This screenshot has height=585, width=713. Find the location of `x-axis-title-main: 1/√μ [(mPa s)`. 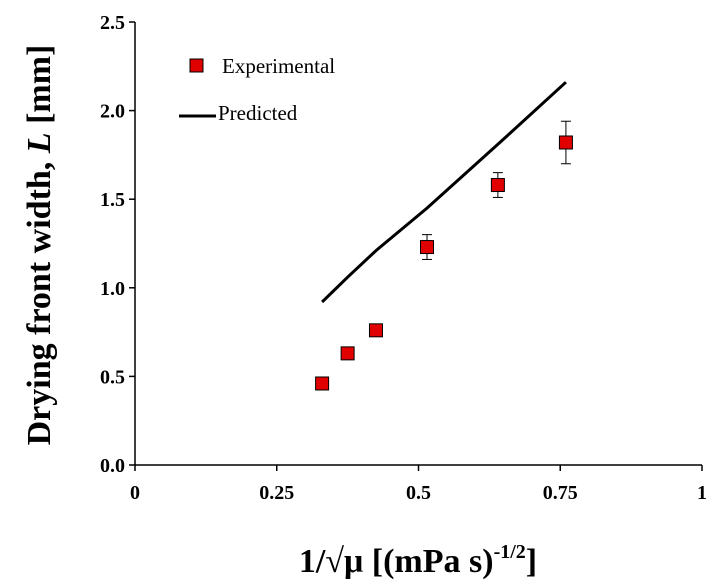

x-axis-title-main: 1/√μ [(mPa s) is located at coordinates (396, 561).